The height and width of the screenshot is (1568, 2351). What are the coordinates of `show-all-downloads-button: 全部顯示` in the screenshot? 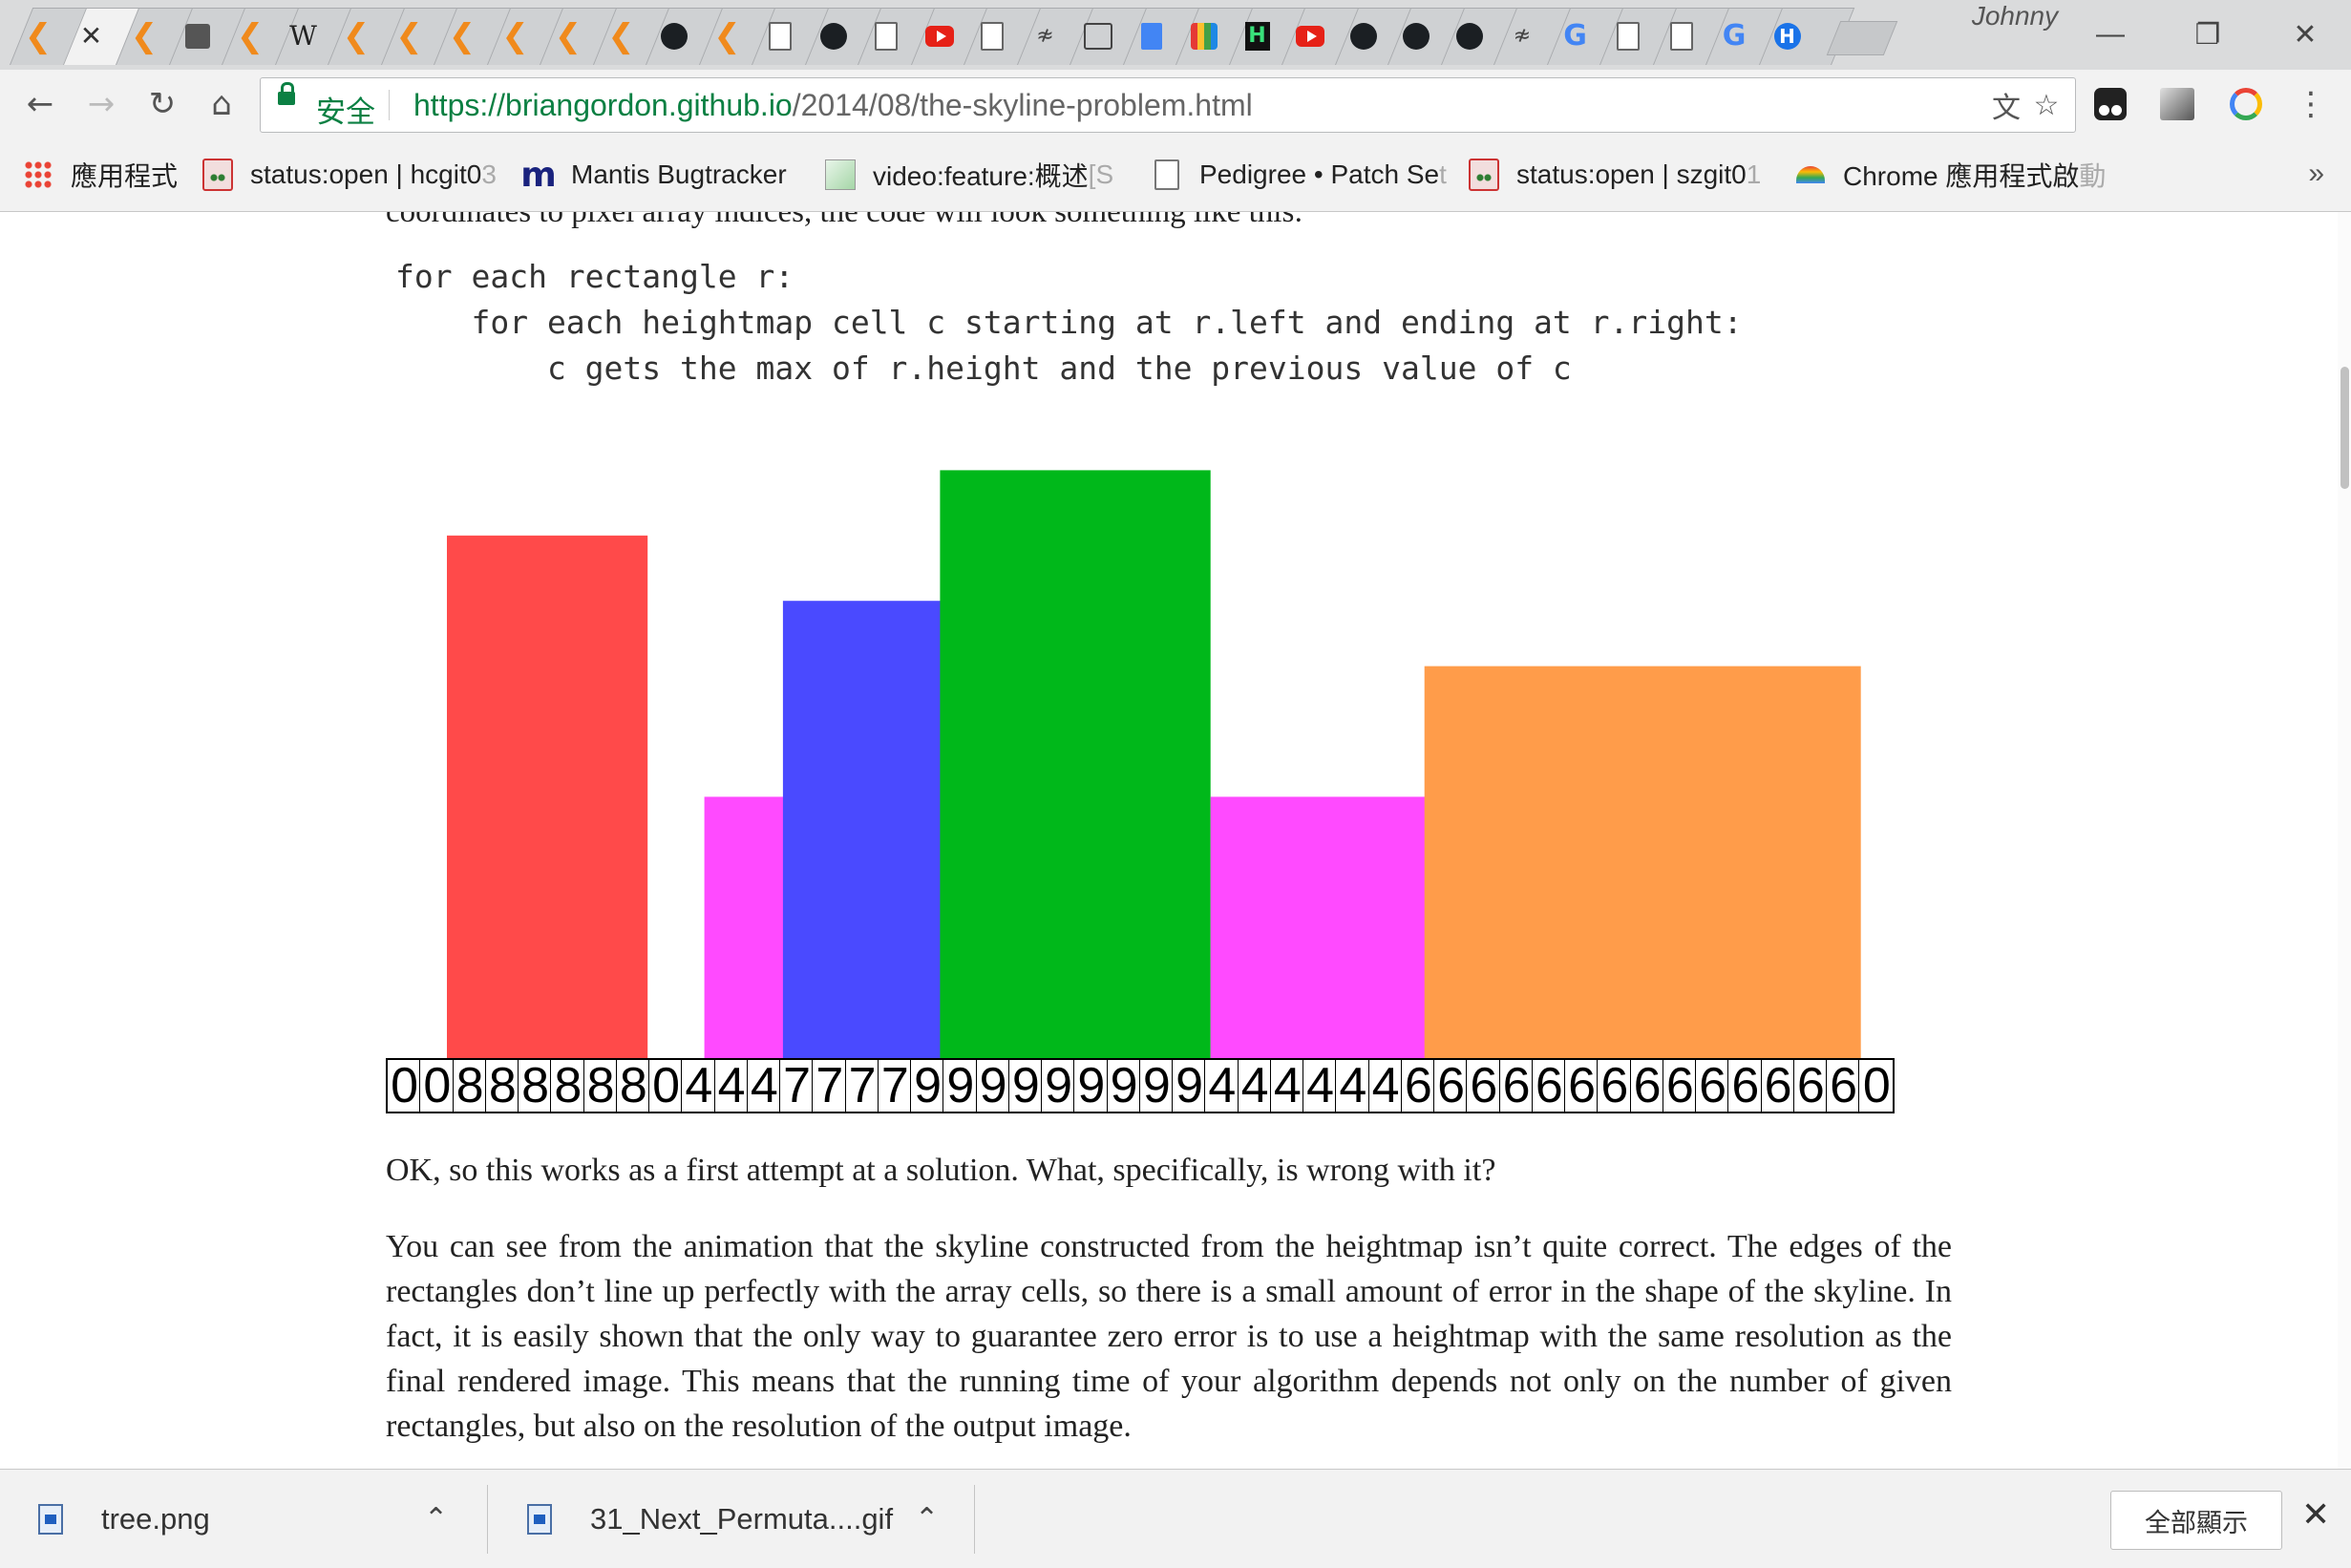 It's located at (2196, 1520).